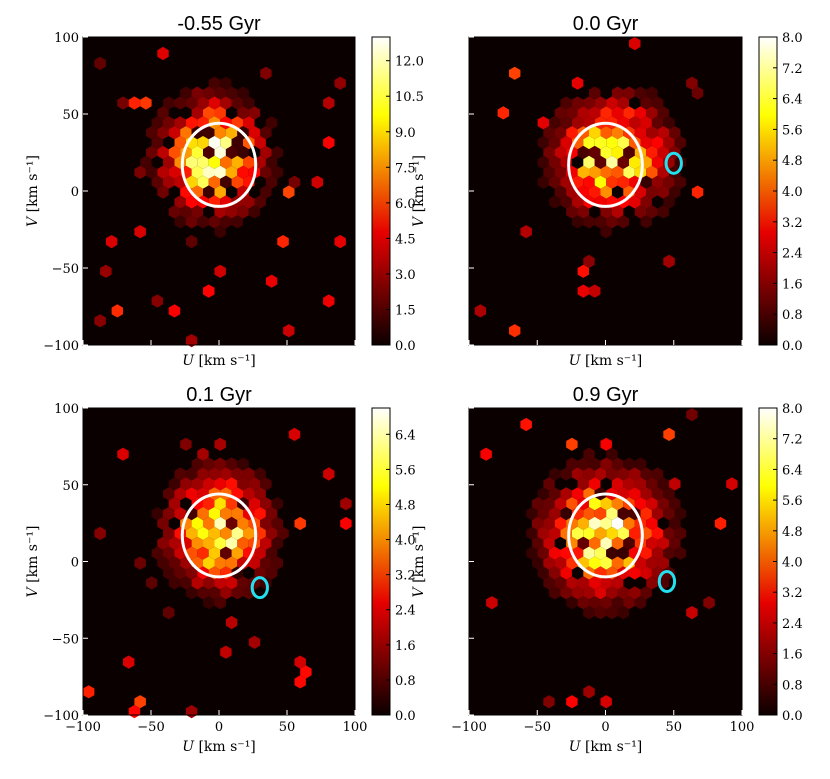 Image resolution: width=830 pixels, height=779 pixels. Describe the element at coordinates (606, 361) in the screenshot. I see `x-axis-label: U [km s⁻¹]` at that location.